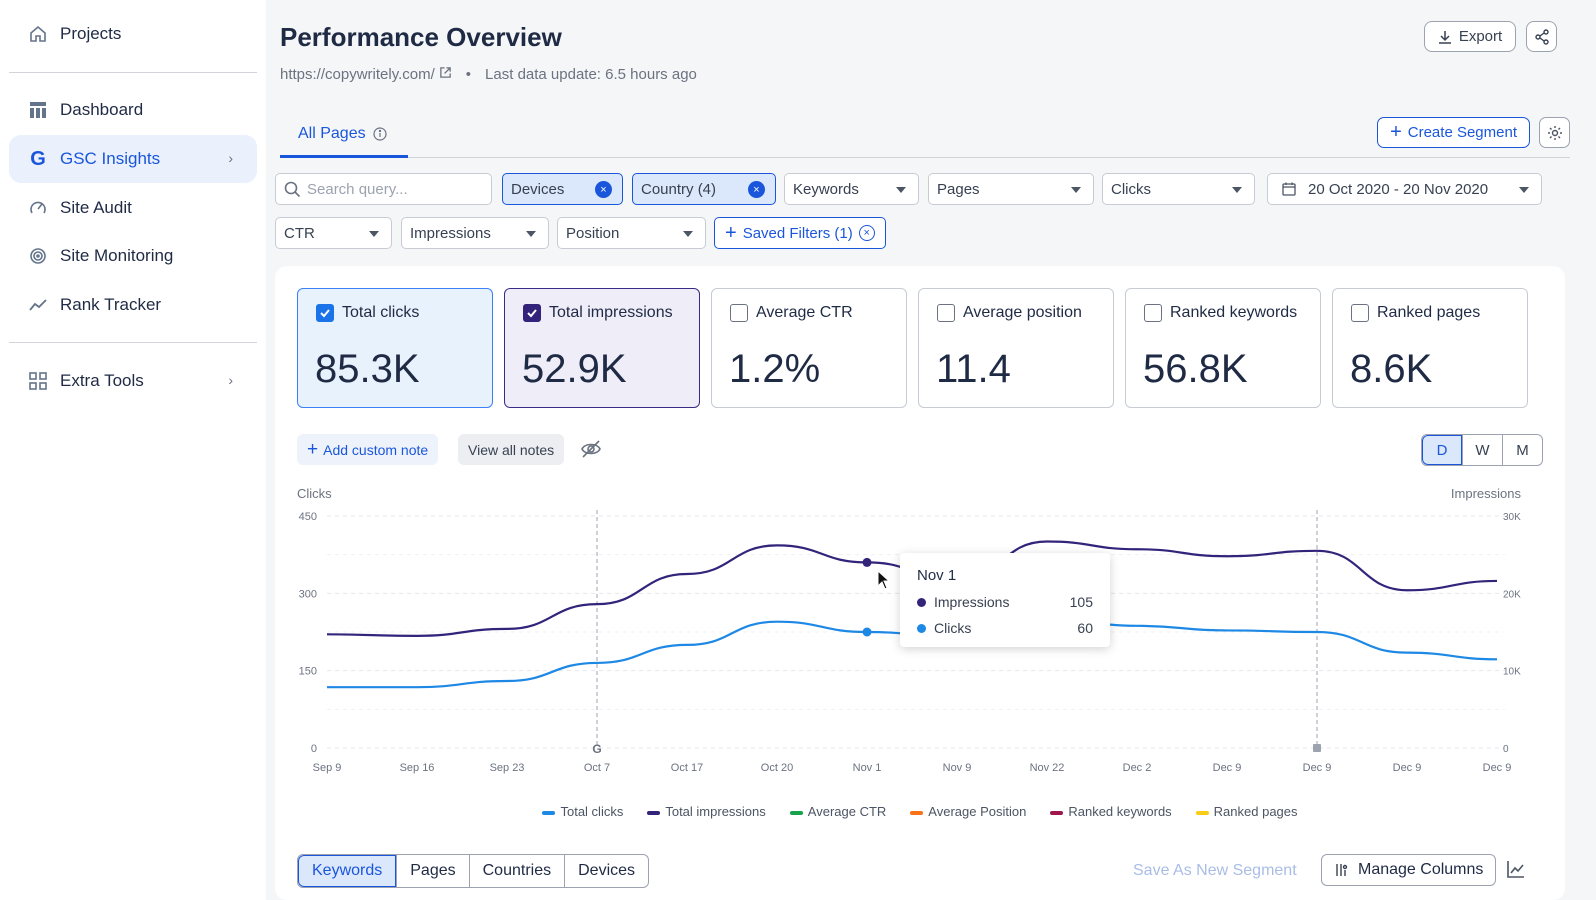 The height and width of the screenshot is (900, 1596). What do you see at coordinates (475, 233) in the screenshot?
I see `impressions-dropdown: Impressions` at bounding box center [475, 233].